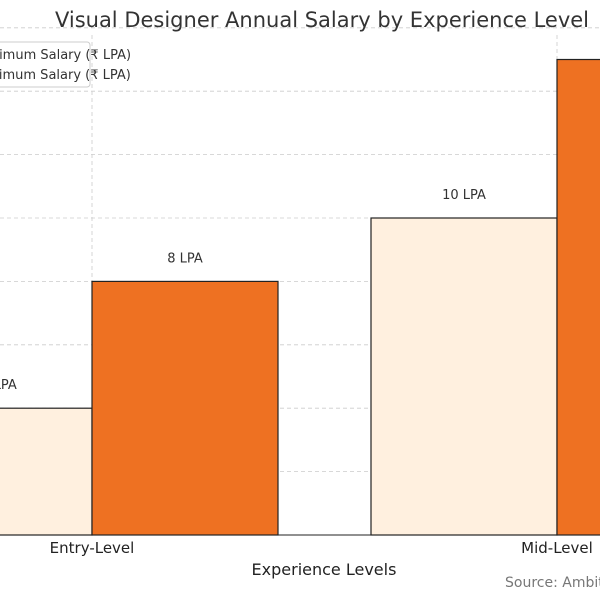 Image resolution: width=600 pixels, height=600 pixels. What do you see at coordinates (552, 583) in the screenshot?
I see `source-note: Source: AmbitionBox` at bounding box center [552, 583].